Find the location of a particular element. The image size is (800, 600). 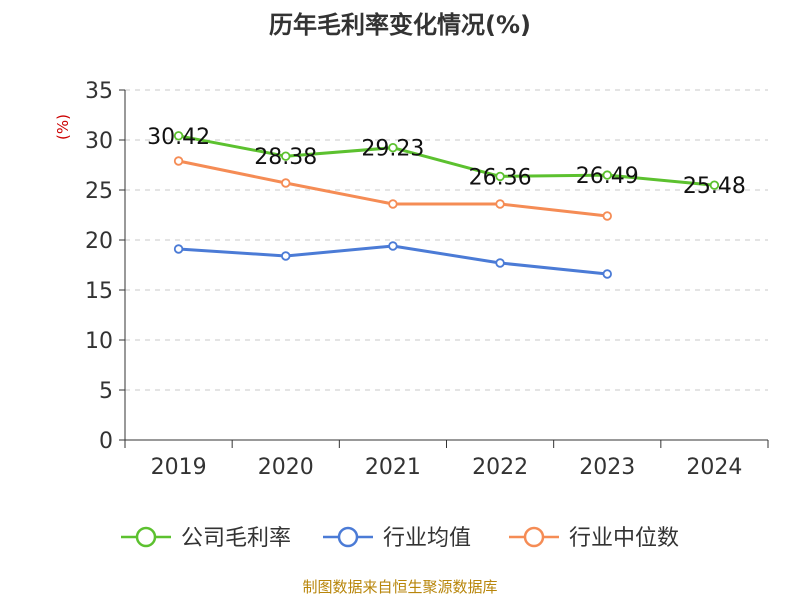

legend-label: 公司毛利率 is located at coordinates (236, 538).